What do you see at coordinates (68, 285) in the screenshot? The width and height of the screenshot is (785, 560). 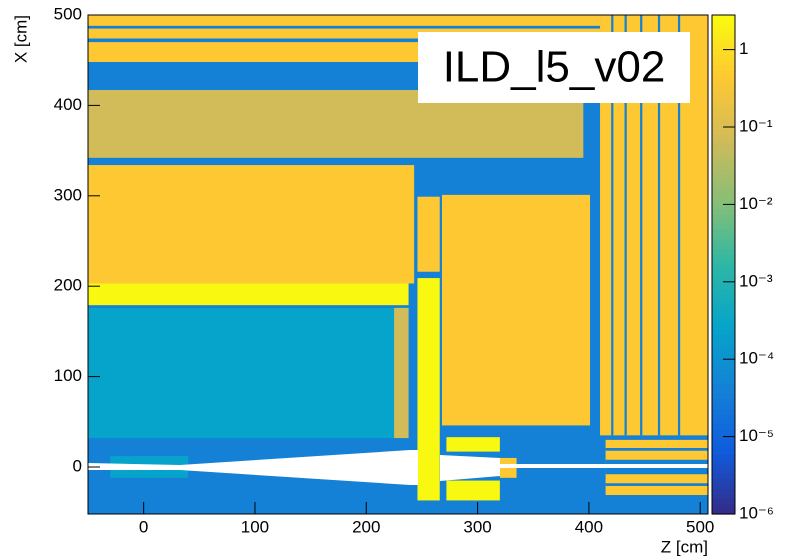 I see `y-tick-label: 200` at bounding box center [68, 285].